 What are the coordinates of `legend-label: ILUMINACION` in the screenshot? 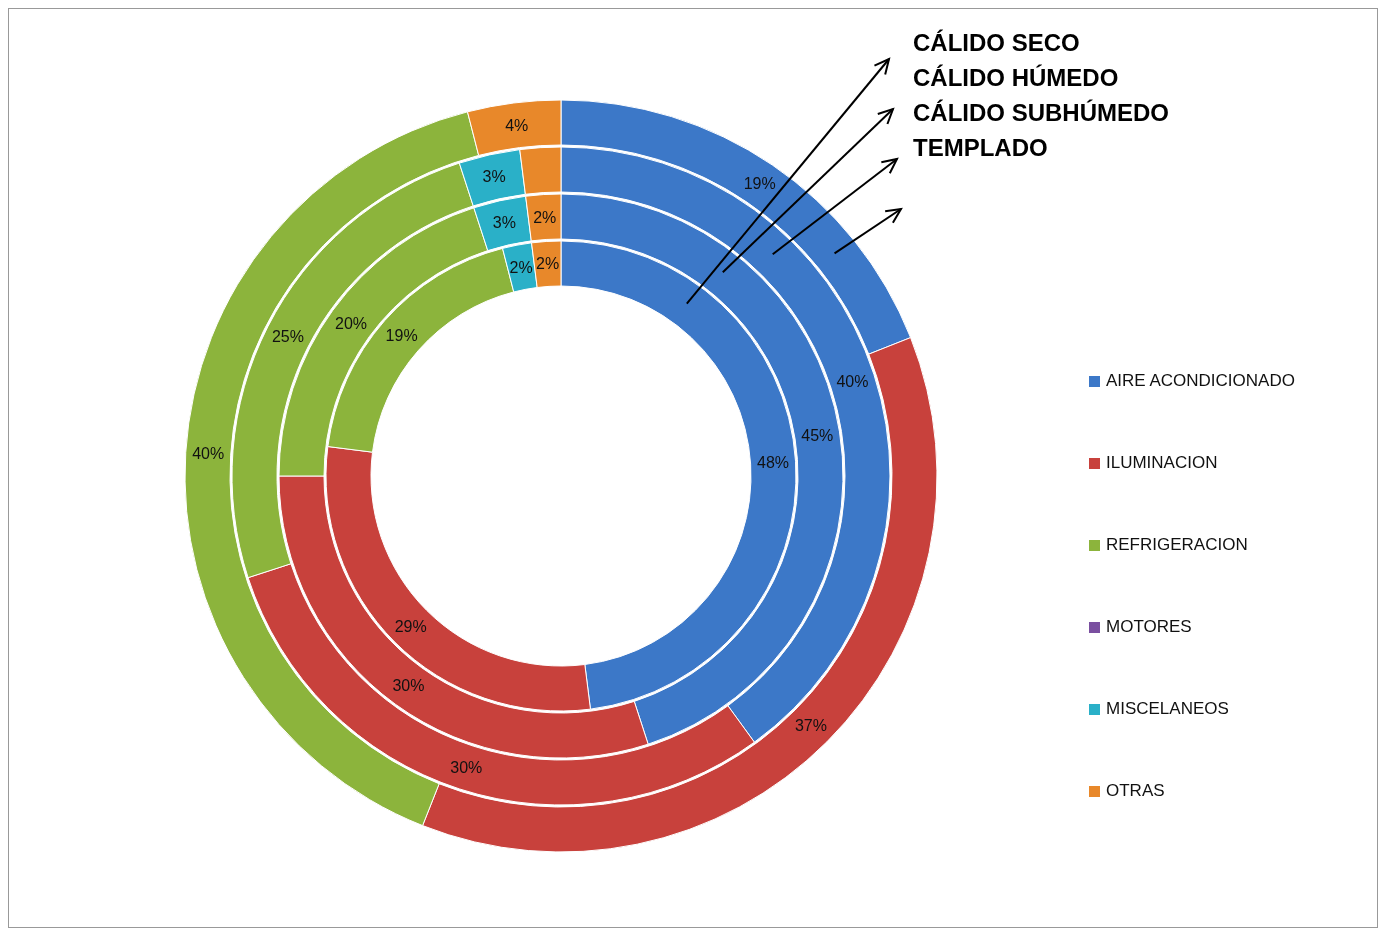 It's located at (1162, 463).